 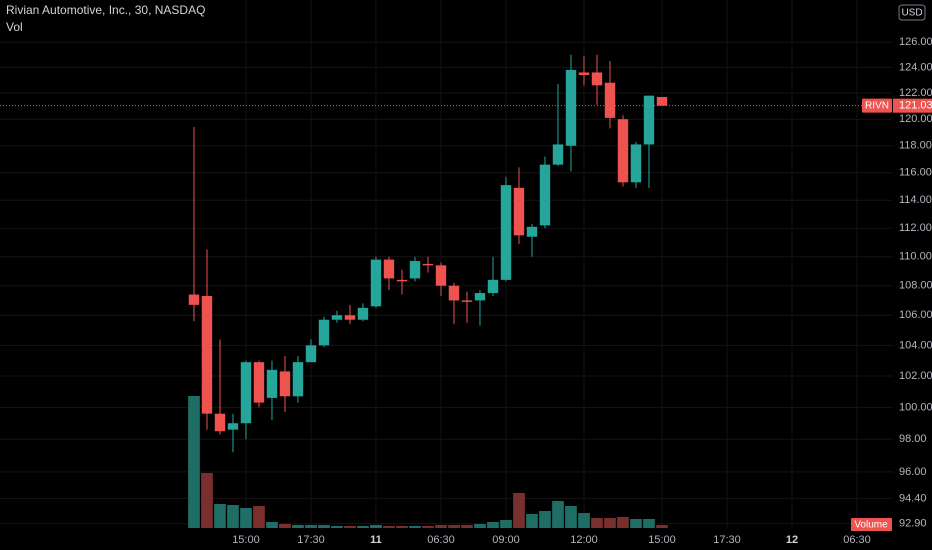 I want to click on y-tick-label: 102.00, so click(x=915, y=376).